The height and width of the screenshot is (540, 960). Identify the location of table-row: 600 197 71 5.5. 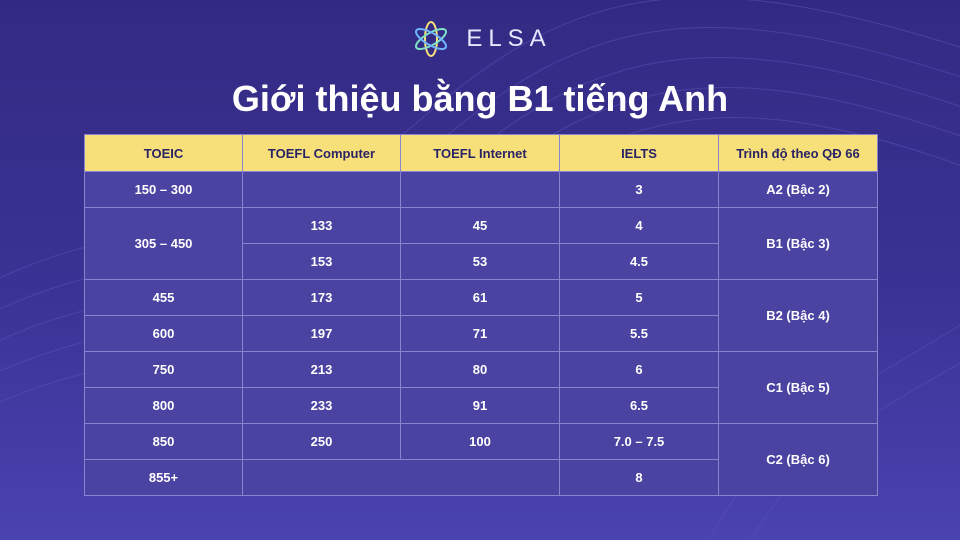
(481, 333).